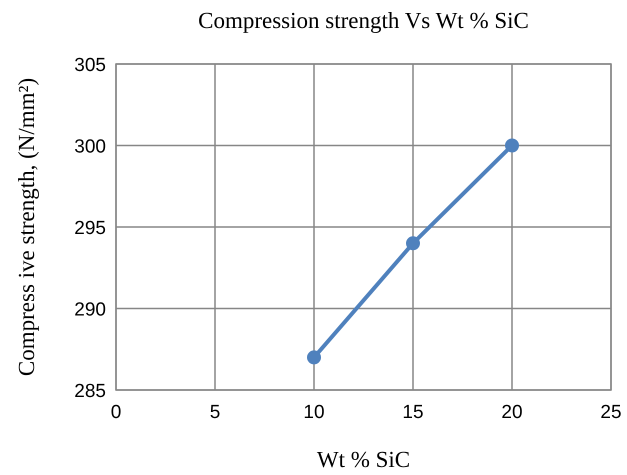 The image size is (627, 475). I want to click on x-tick-label: 20, so click(512, 412).